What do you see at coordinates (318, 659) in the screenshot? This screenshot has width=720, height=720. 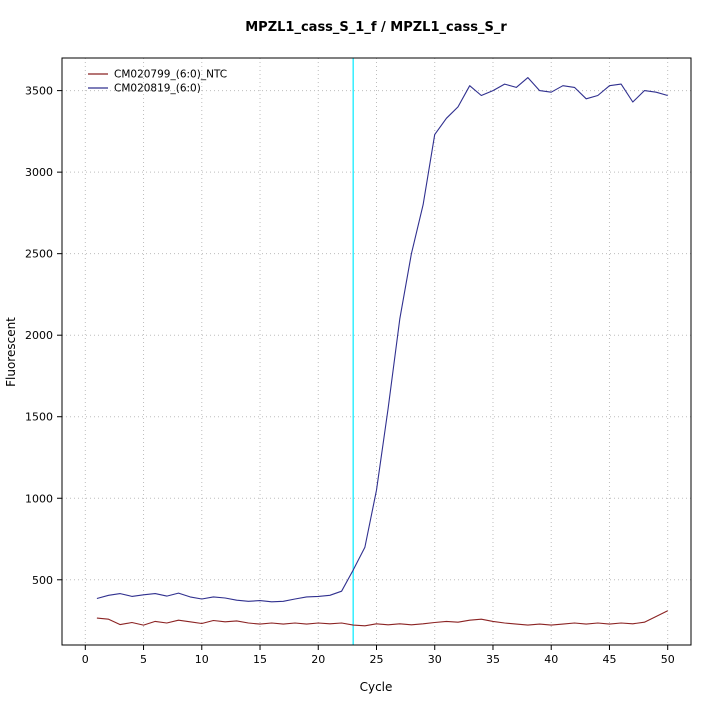 I see `x-tick-label: 20` at bounding box center [318, 659].